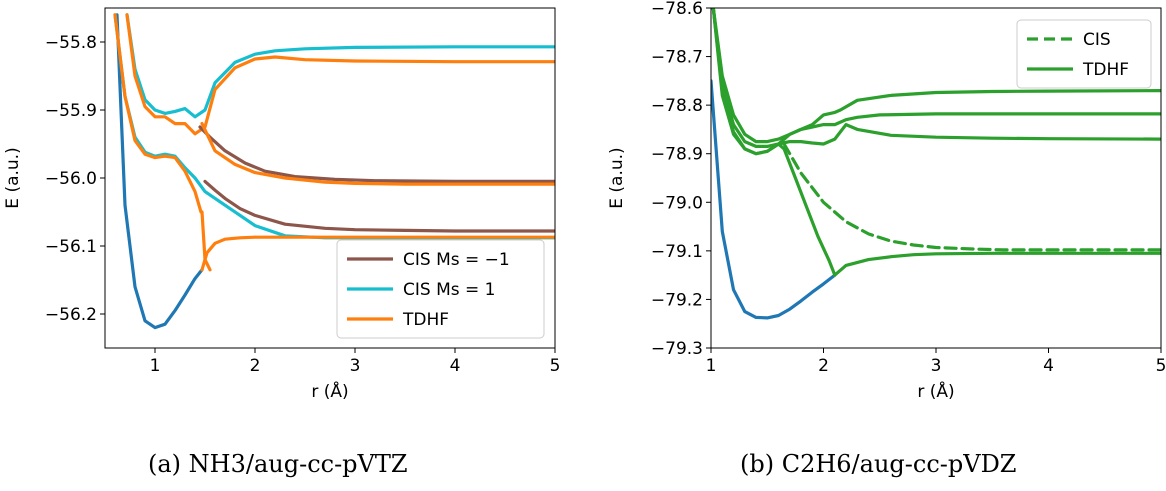  I want to click on y-tick-label: −79.1, so click(677, 252).